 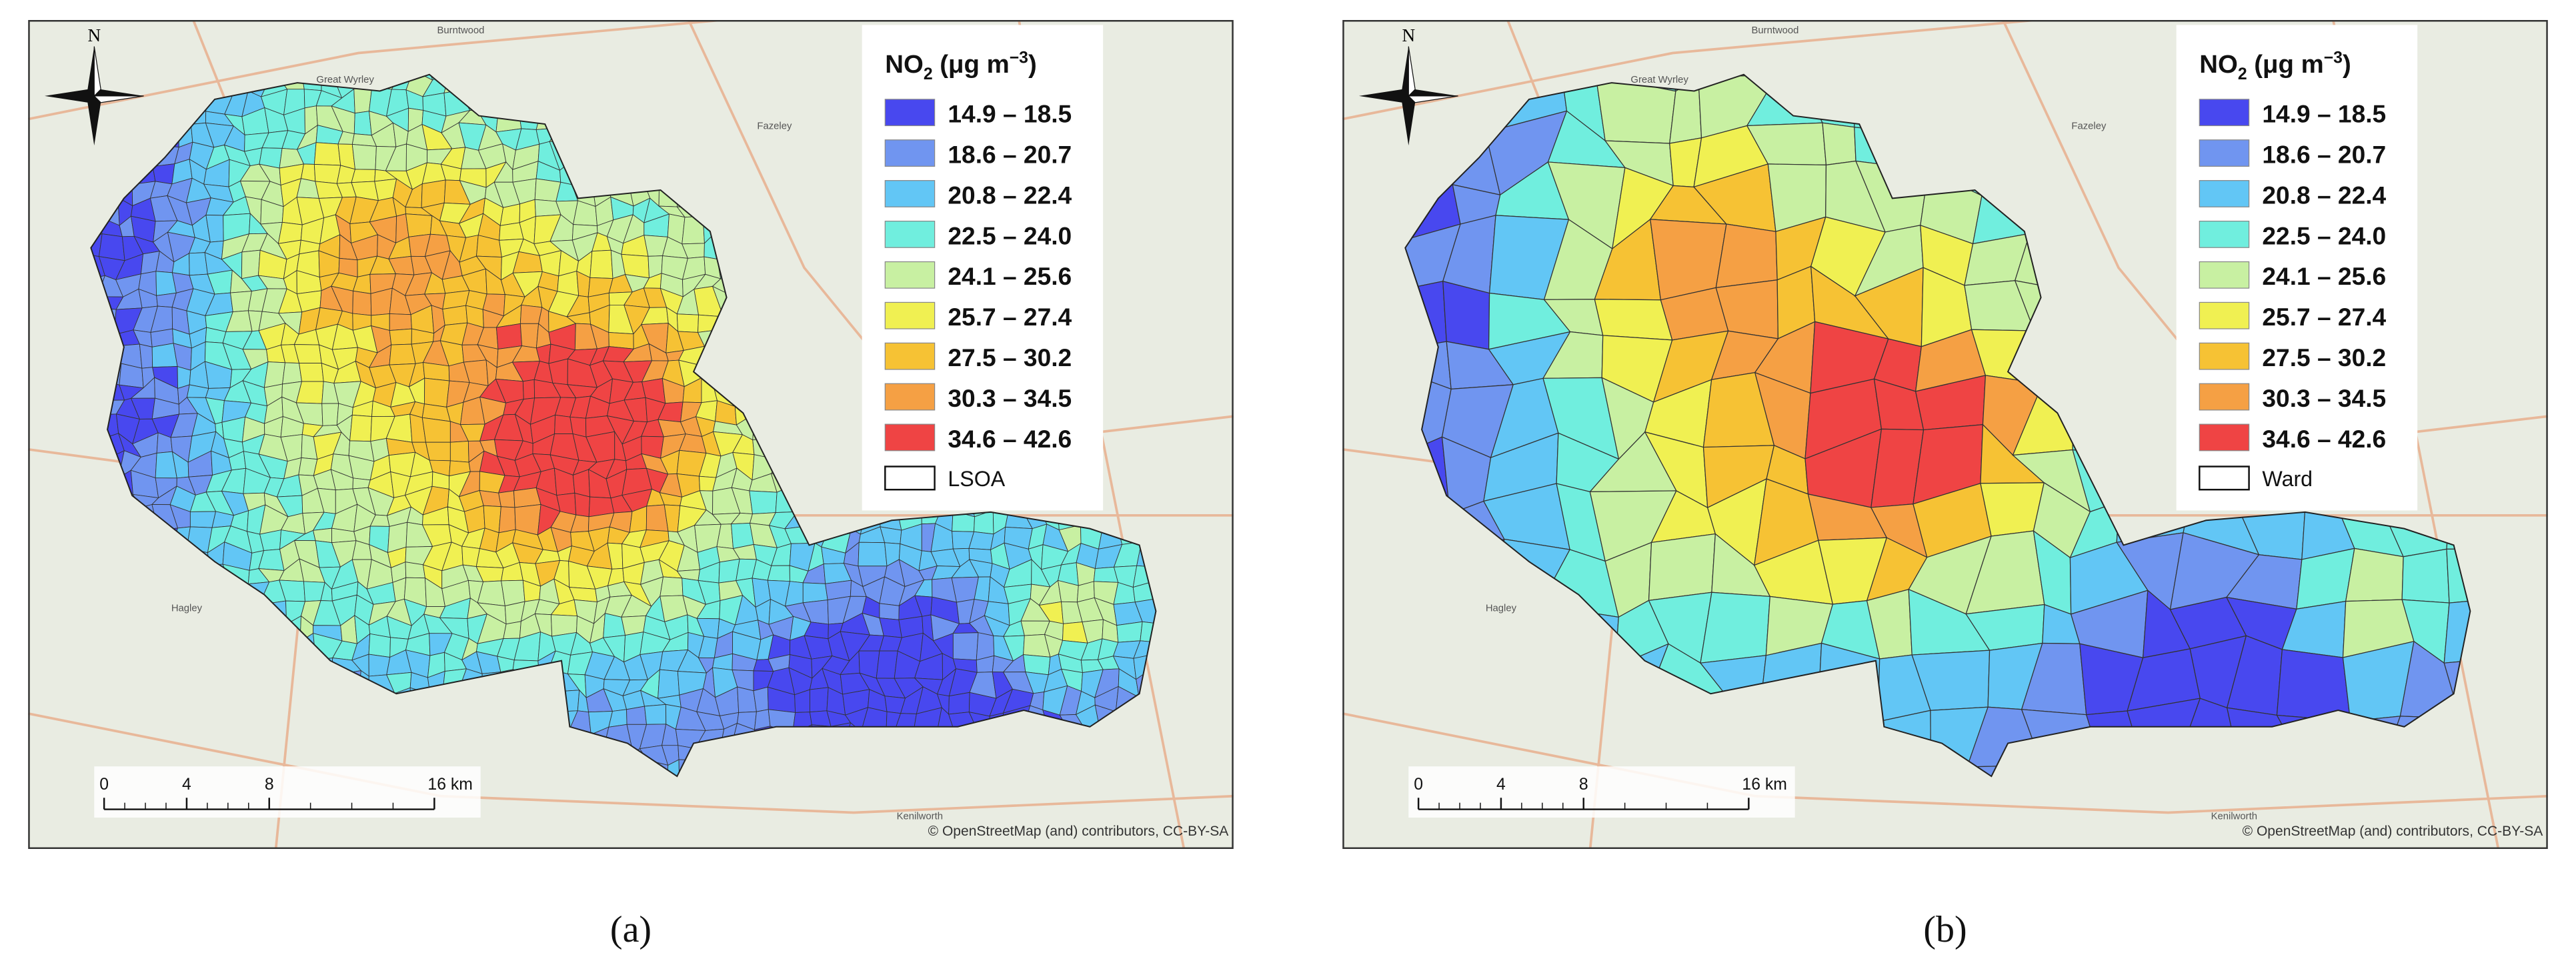 I want to click on legend-label: LSOA, so click(x=976, y=479).